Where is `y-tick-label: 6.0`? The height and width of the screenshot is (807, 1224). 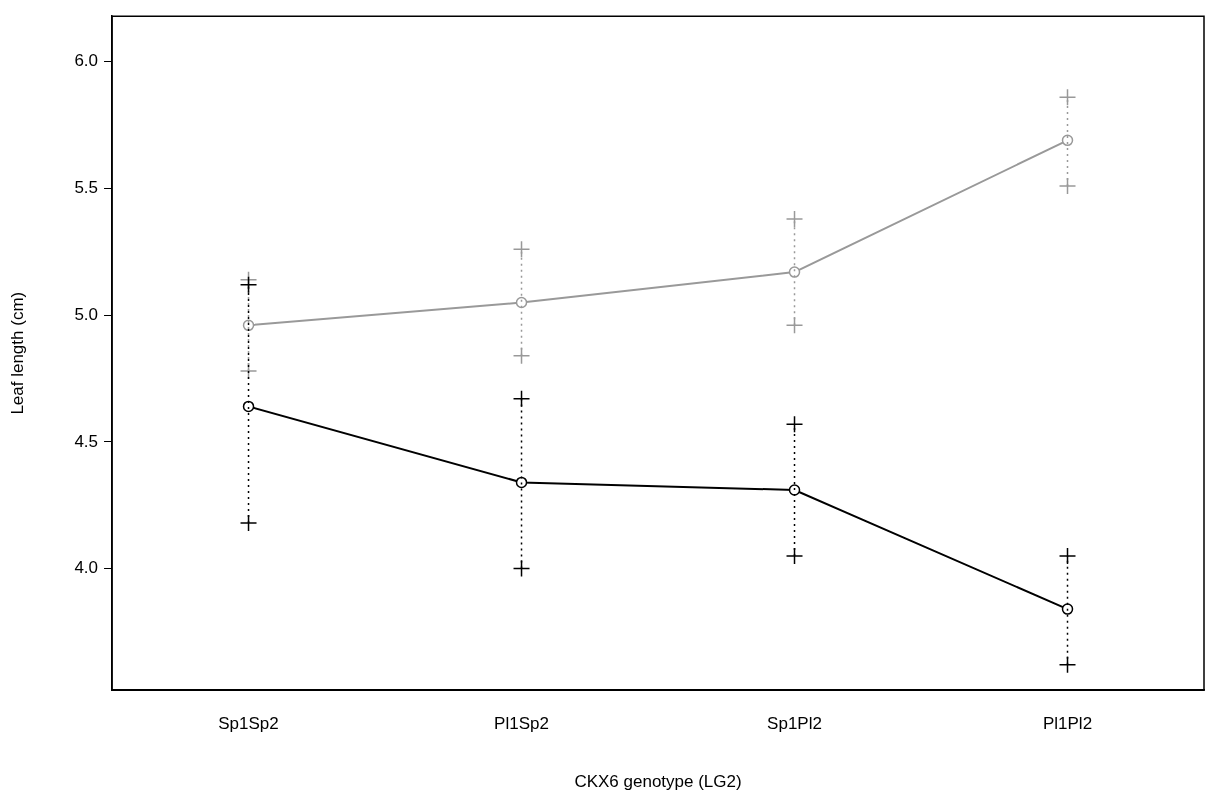
y-tick-label: 6.0 is located at coordinates (86, 61).